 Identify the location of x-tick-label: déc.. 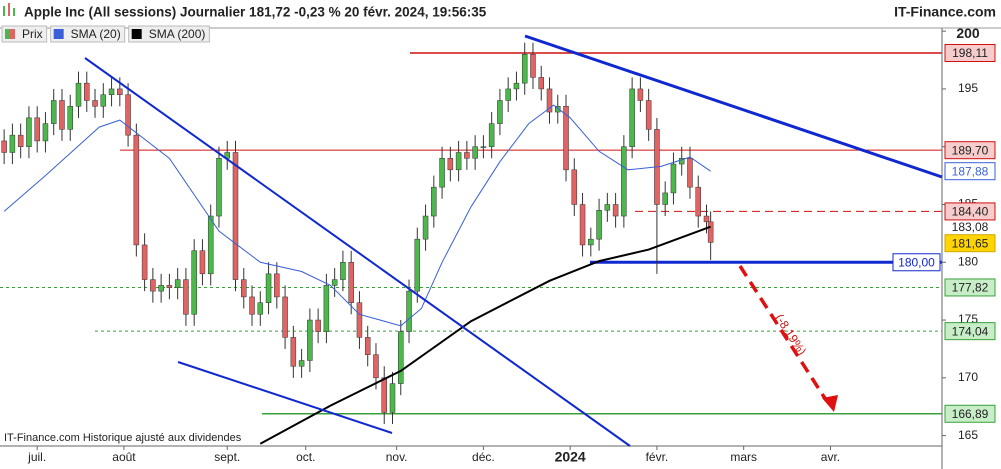
(483, 457).